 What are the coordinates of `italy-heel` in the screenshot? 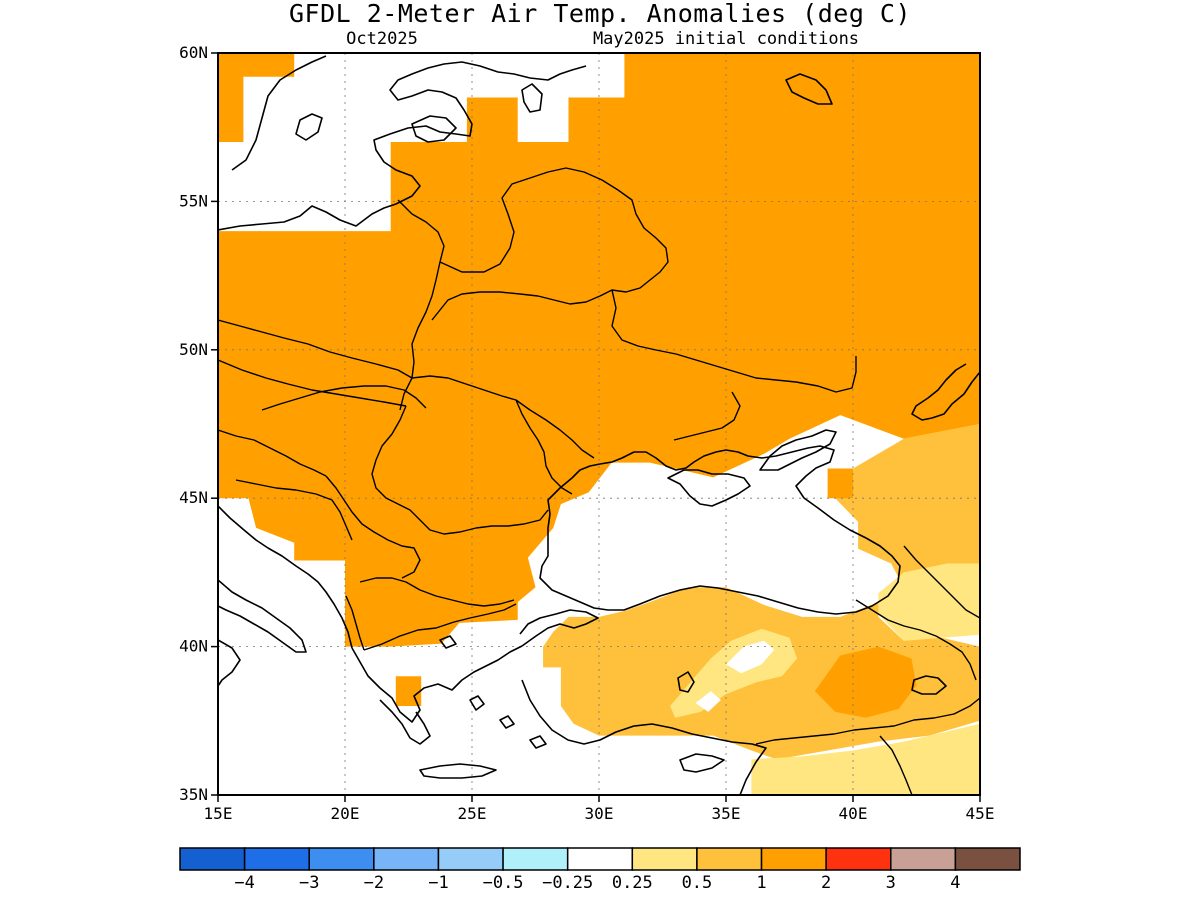 It's located at (229, 663).